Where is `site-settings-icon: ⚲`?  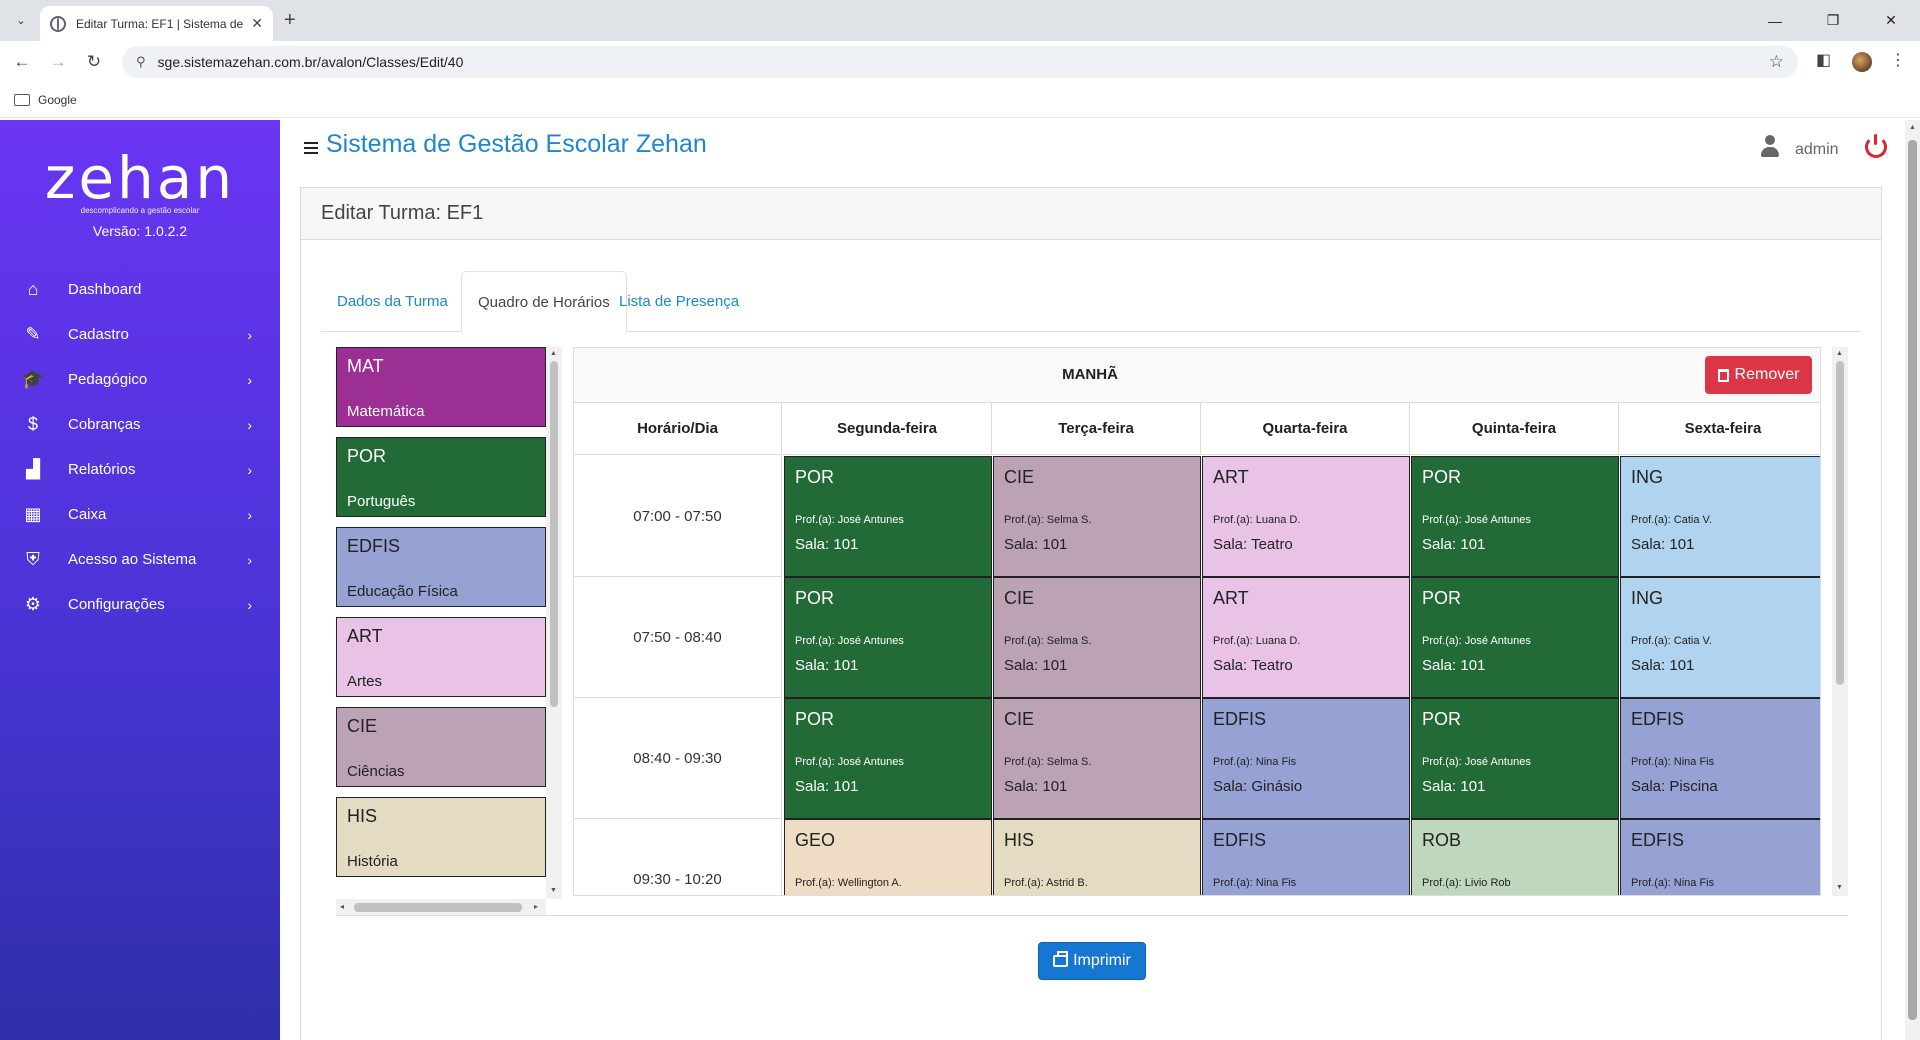 site-settings-icon: ⚲ is located at coordinates (141, 61).